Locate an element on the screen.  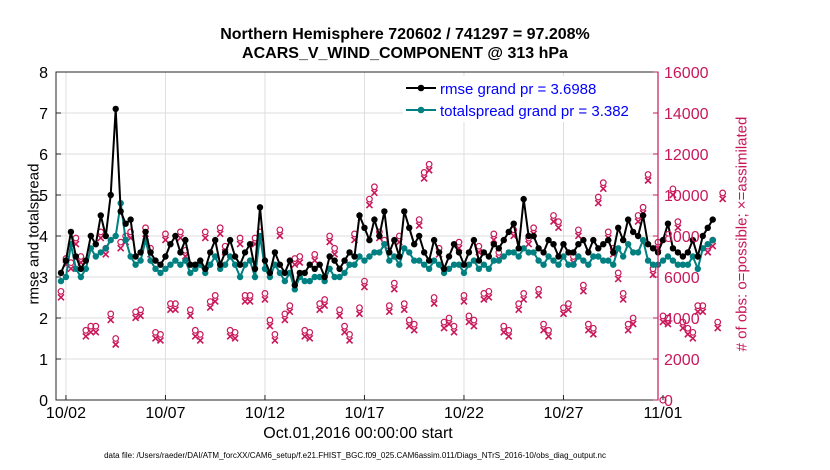
y-right-tick-label: 14000 is located at coordinates (686, 114).